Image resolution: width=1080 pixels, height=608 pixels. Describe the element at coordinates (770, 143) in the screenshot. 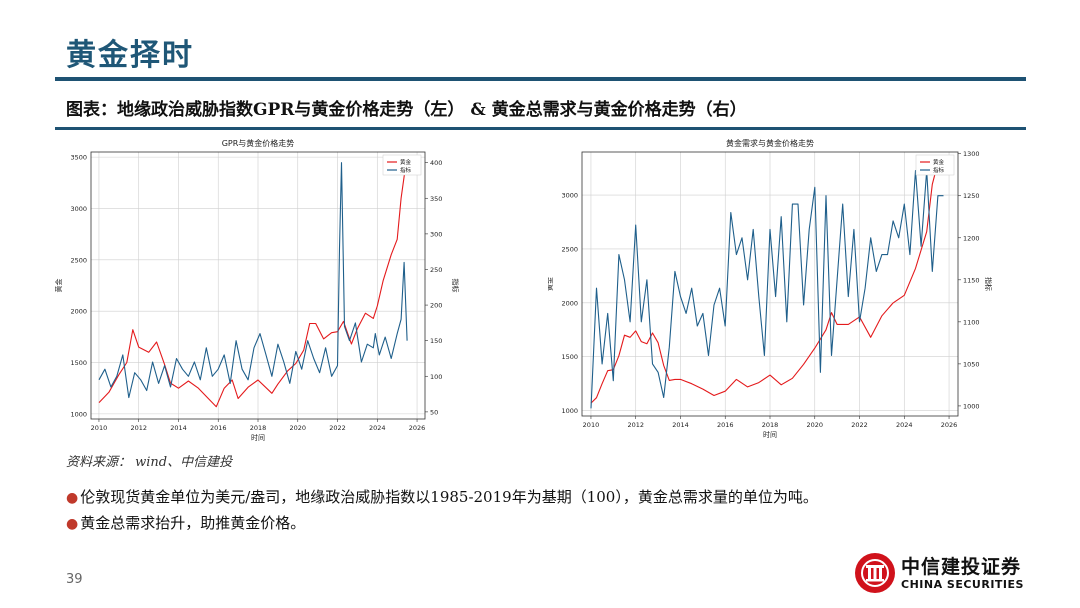

I see `chart-title: 黄金需求与黄金价格走势` at that location.